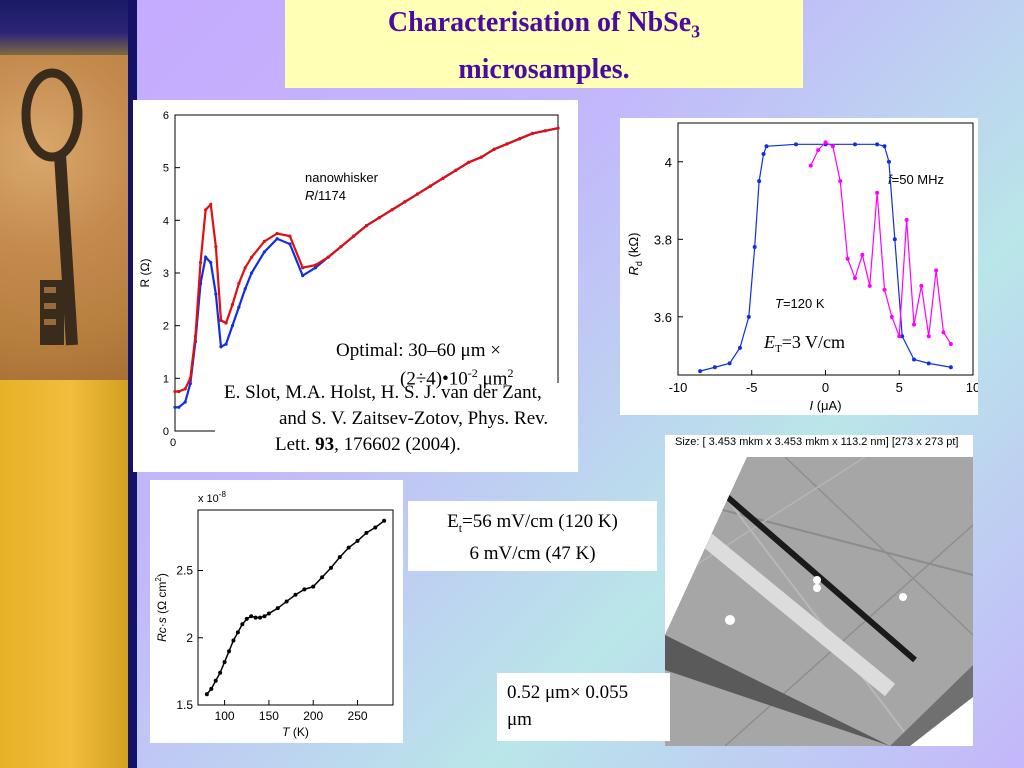 The width and height of the screenshot is (1024, 768). What do you see at coordinates (460, 527) in the screenshot?
I see `et-line1-sub: t` at bounding box center [460, 527].